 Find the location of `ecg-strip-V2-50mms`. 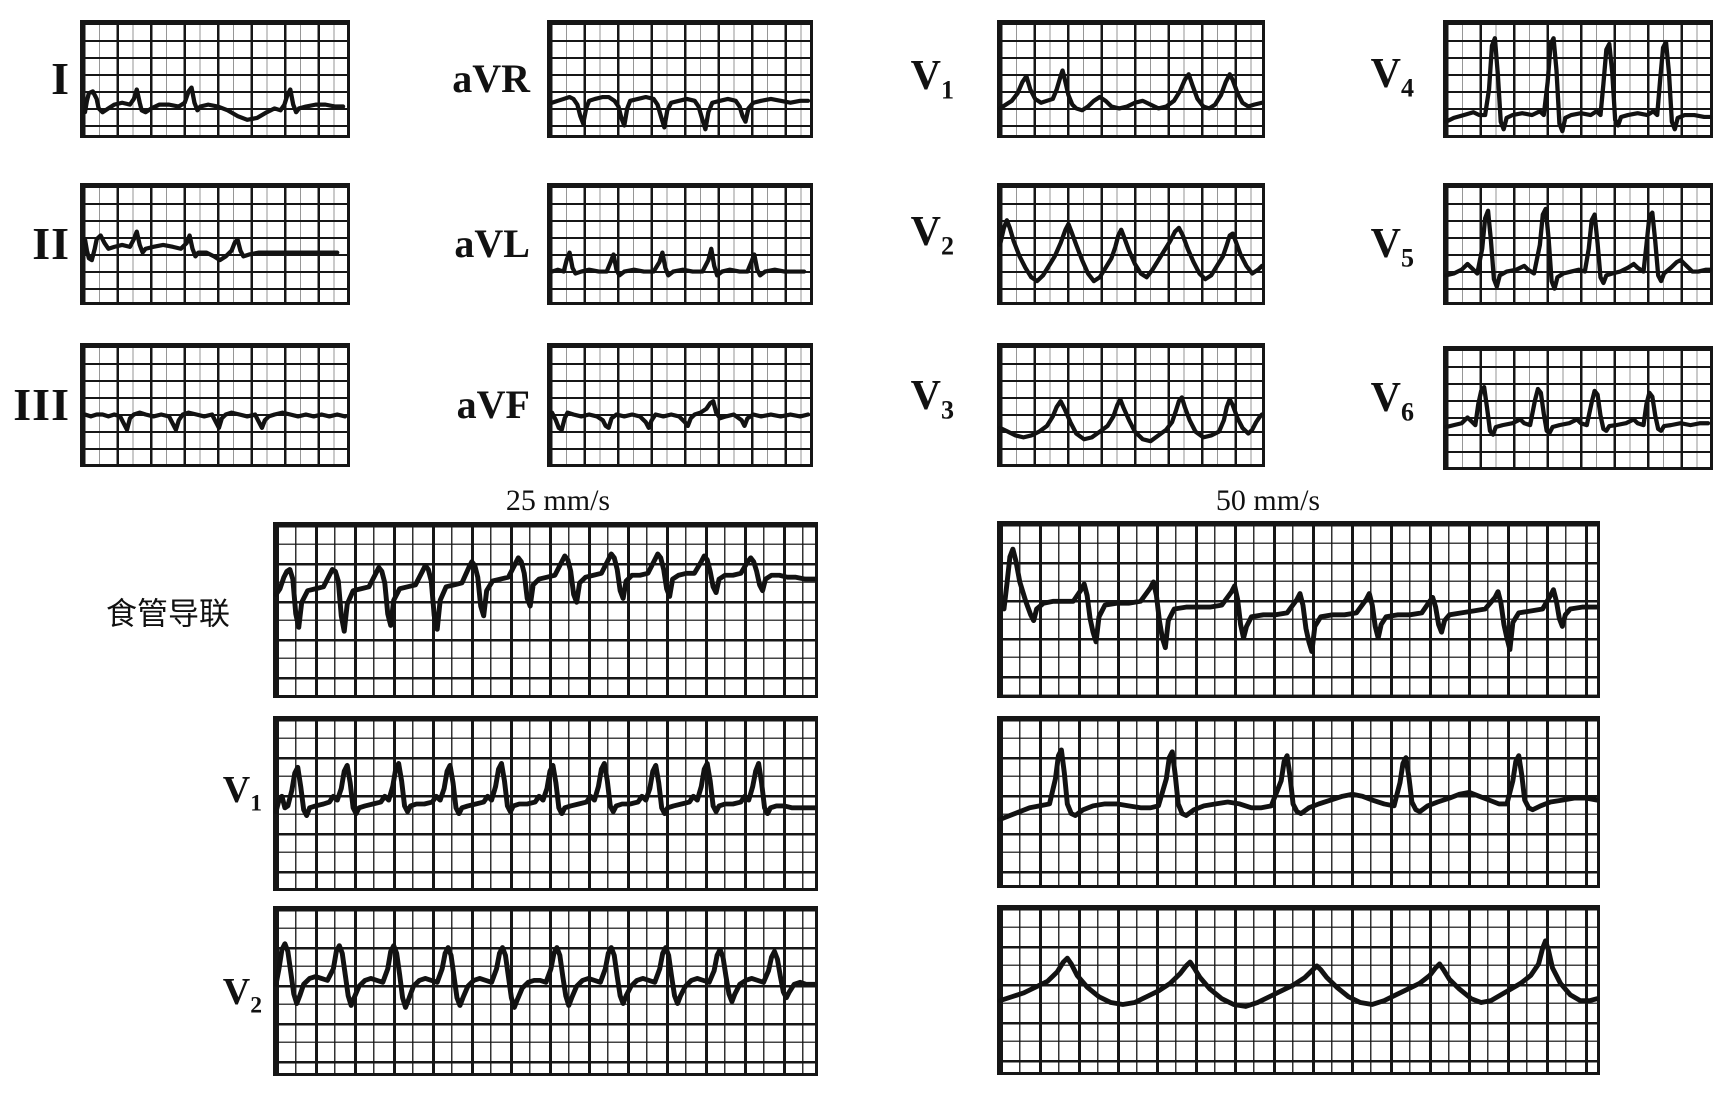

ecg-strip-V2-50mms is located at coordinates (1298, 990).